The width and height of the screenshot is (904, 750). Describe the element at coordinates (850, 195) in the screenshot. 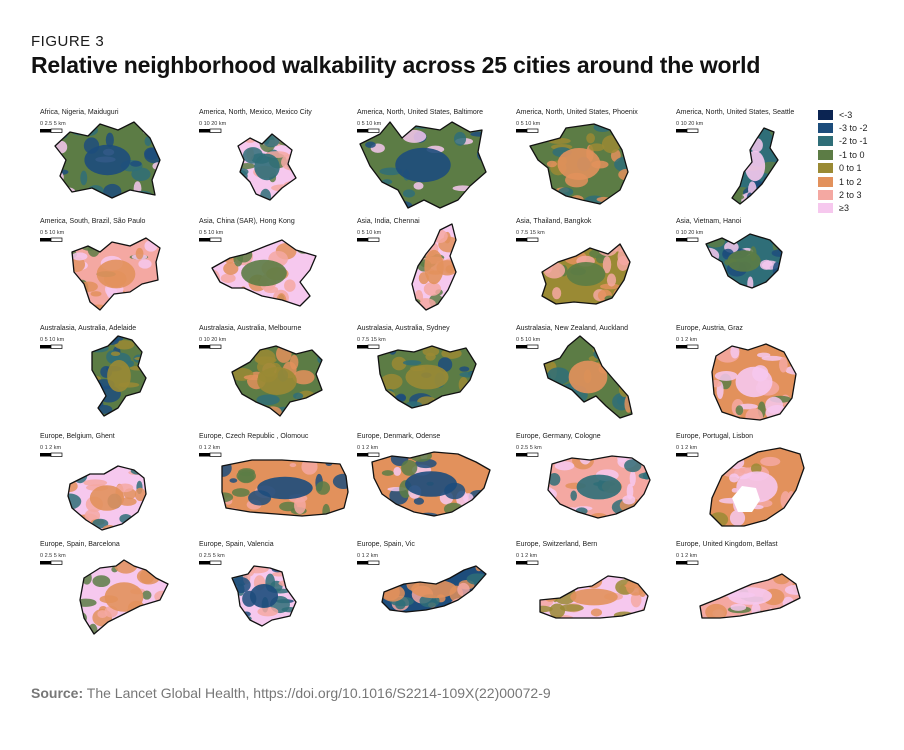

I see `legend-label: 2 to 3` at that location.